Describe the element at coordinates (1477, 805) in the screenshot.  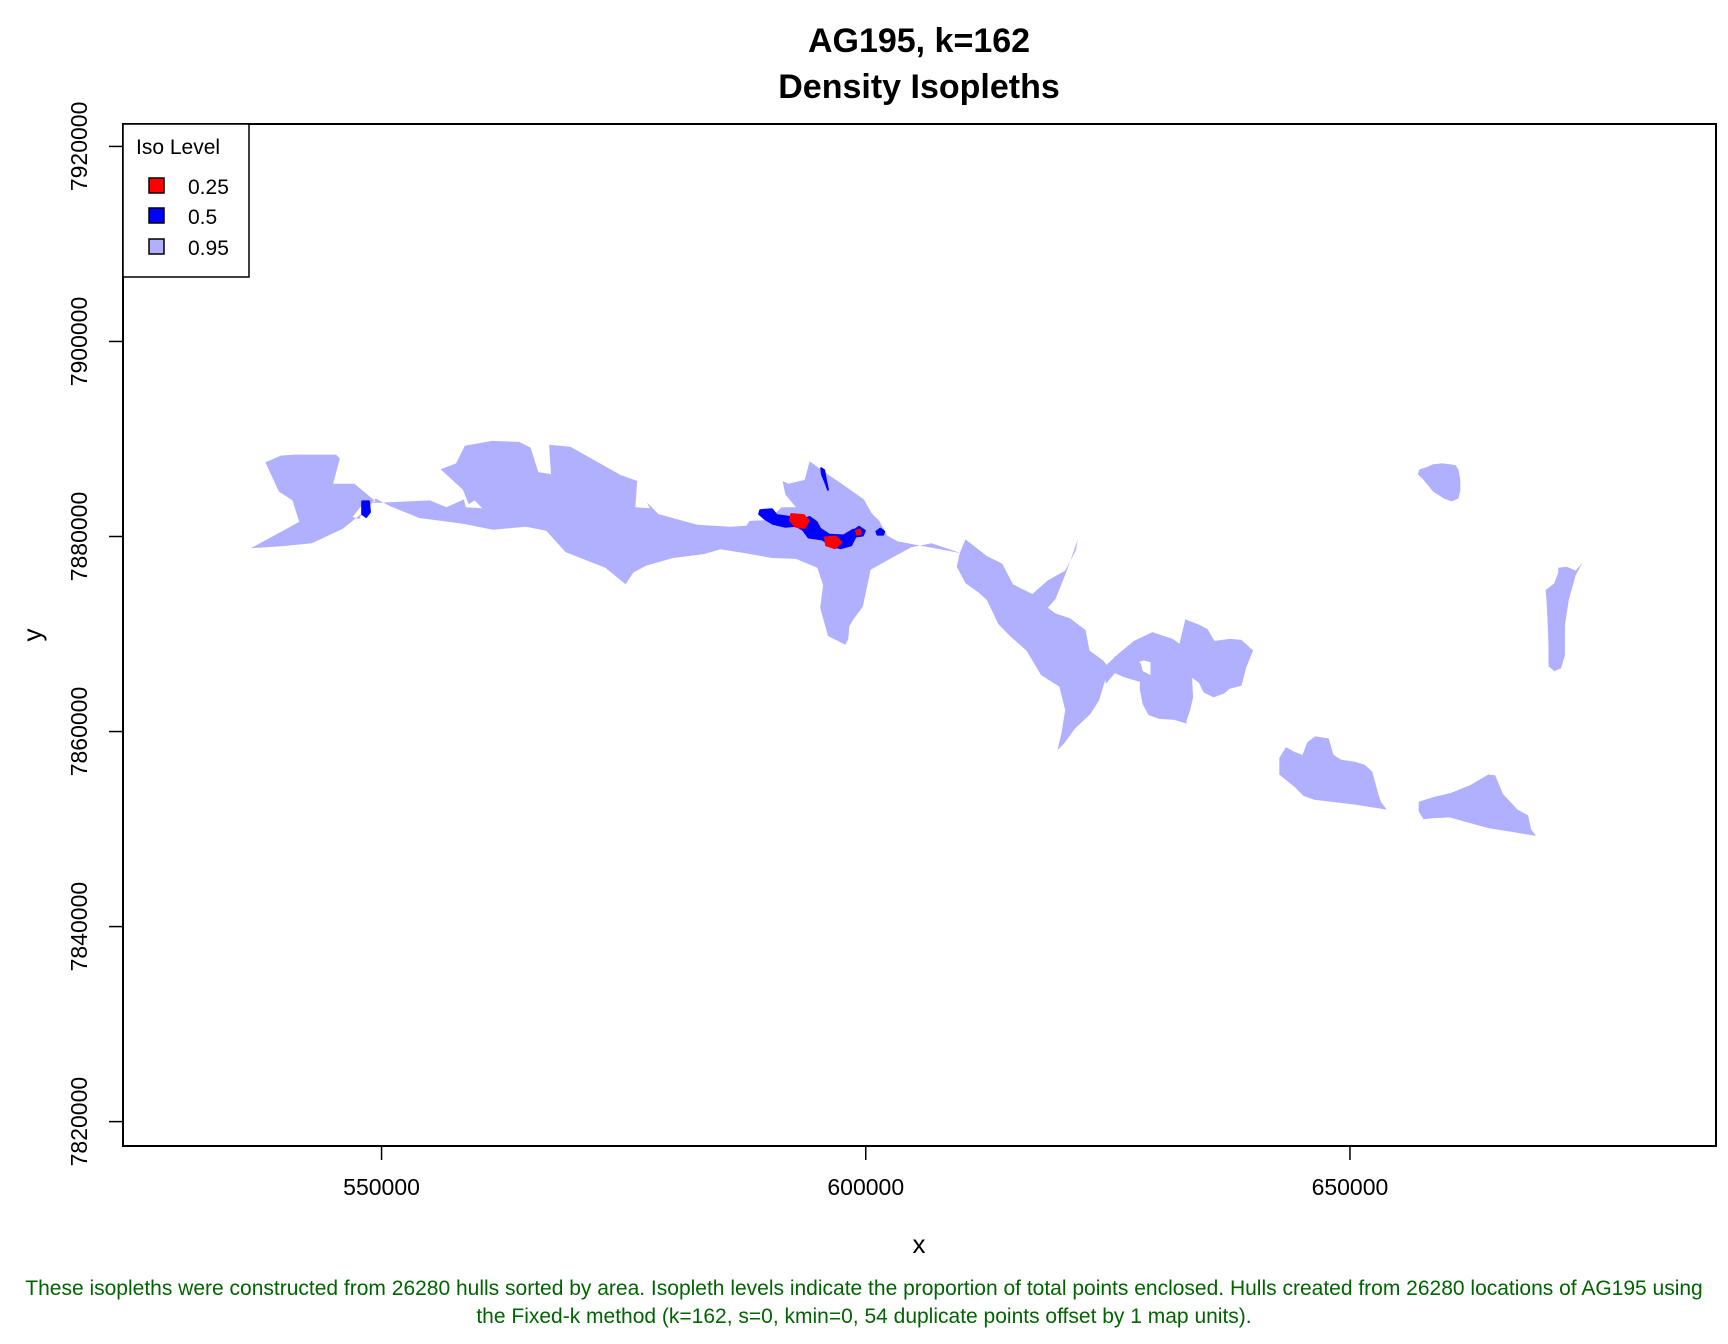
I see `isopleth-0.95-polygon-4` at that location.